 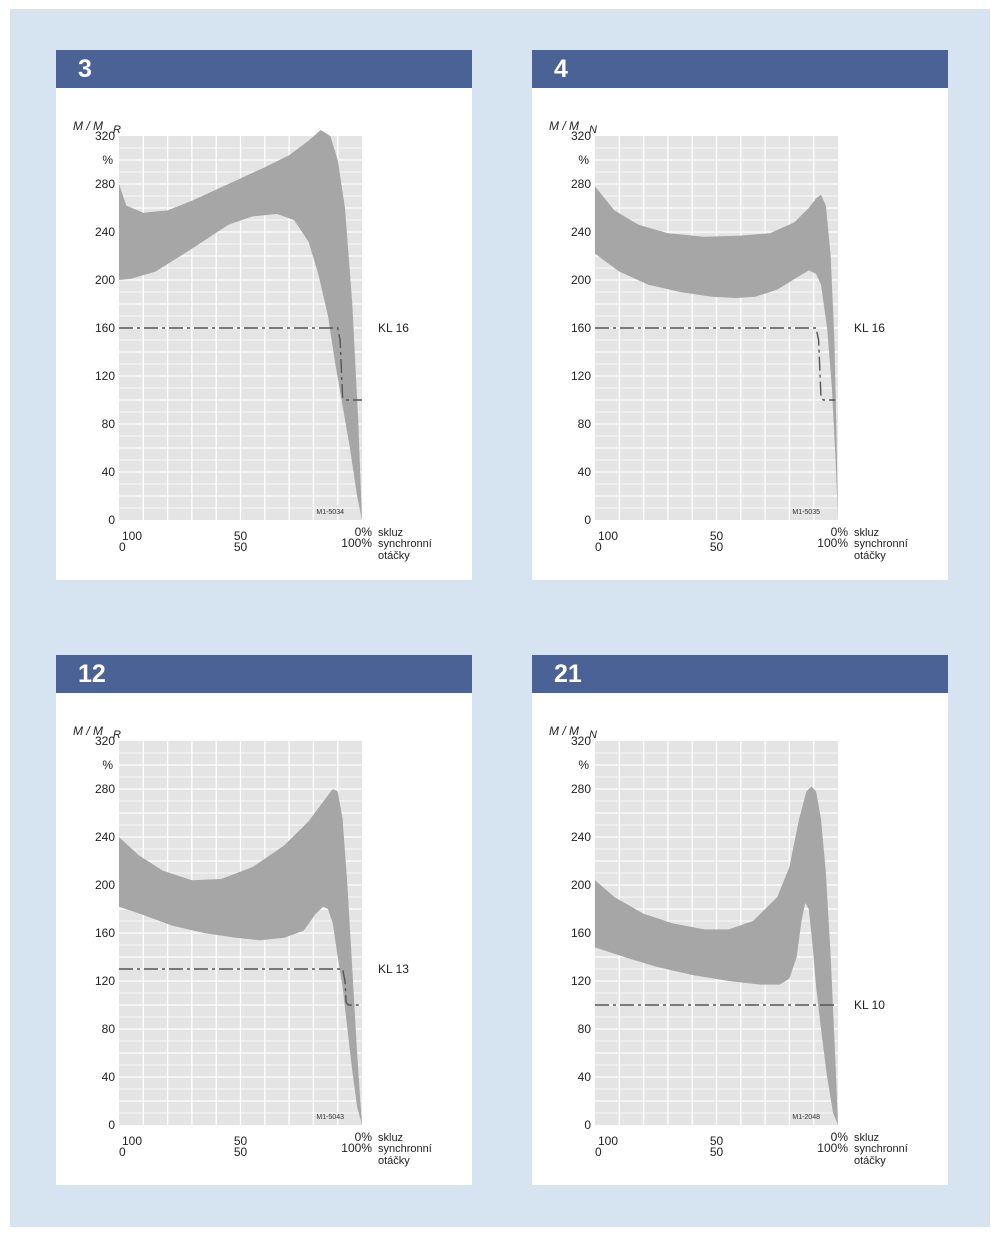 I want to click on figure-code: M1-5043, so click(x=330, y=1117).